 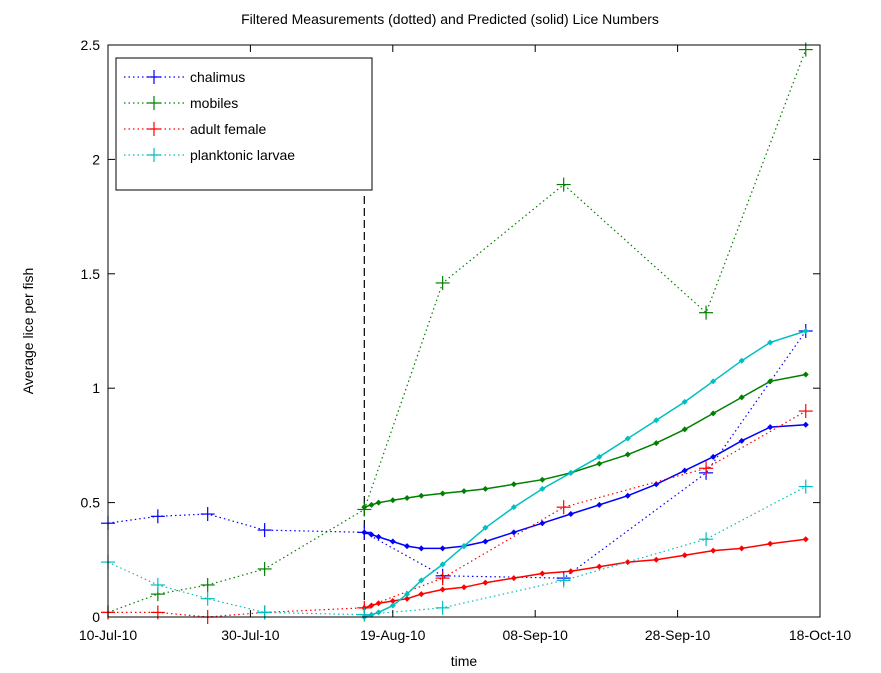 What do you see at coordinates (91, 503) in the screenshot?
I see `y-tick-label-1: 0.5` at bounding box center [91, 503].